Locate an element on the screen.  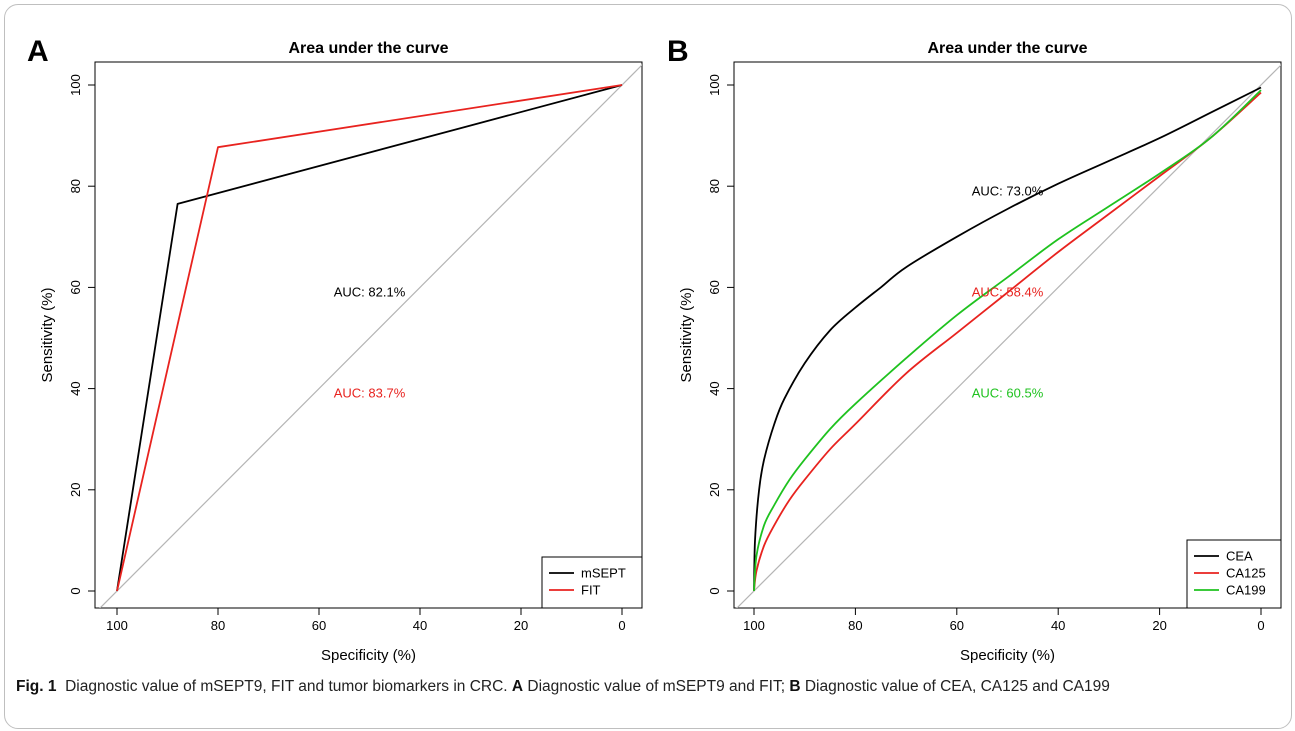
caption-a-text: Diagnostic value of mSEPT9 and FIT; is located at coordinates (656, 686).